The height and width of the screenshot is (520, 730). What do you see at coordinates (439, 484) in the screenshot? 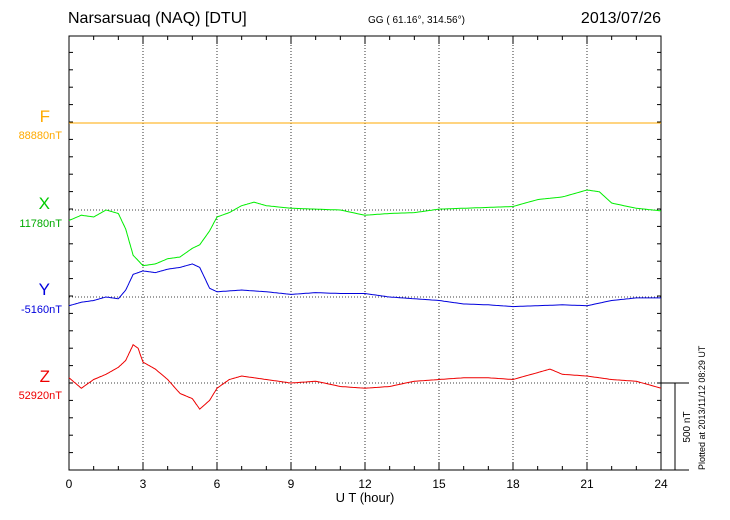
I see `x-tick-label: 15` at bounding box center [439, 484].